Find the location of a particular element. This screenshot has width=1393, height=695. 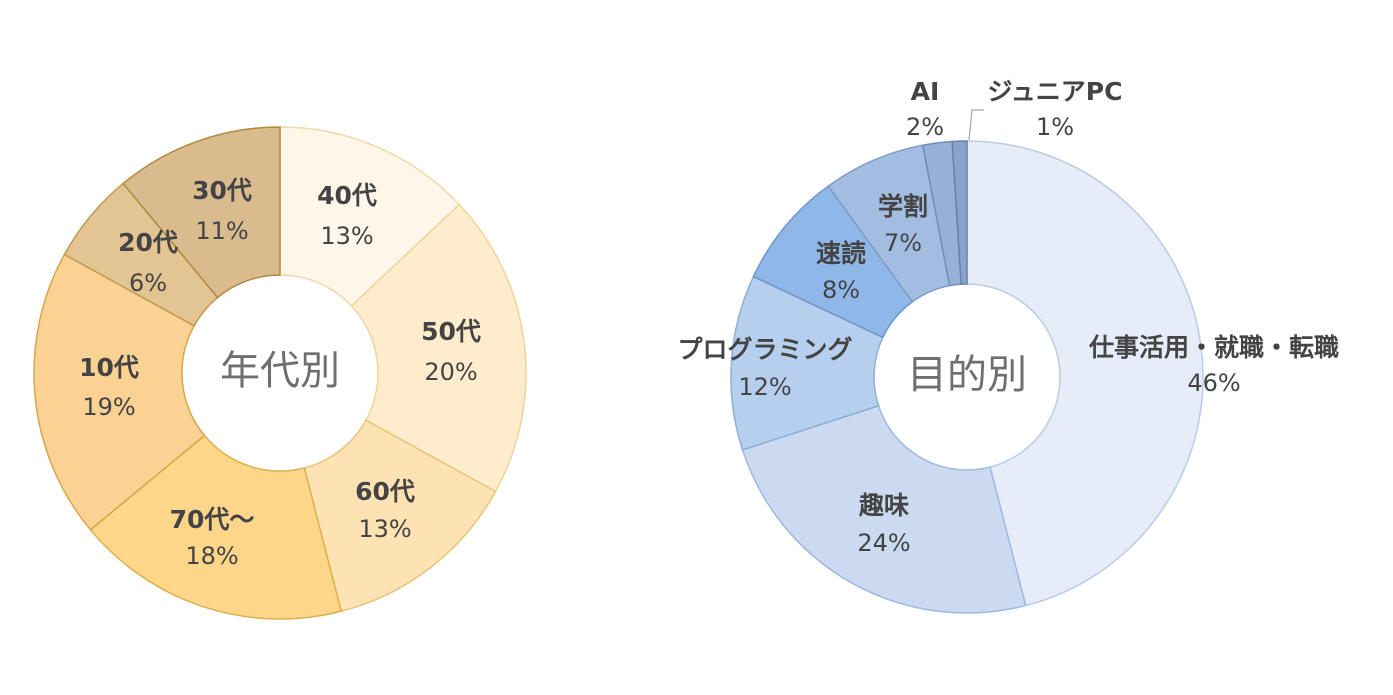

slice-value-label: 18% is located at coordinates (211, 556).